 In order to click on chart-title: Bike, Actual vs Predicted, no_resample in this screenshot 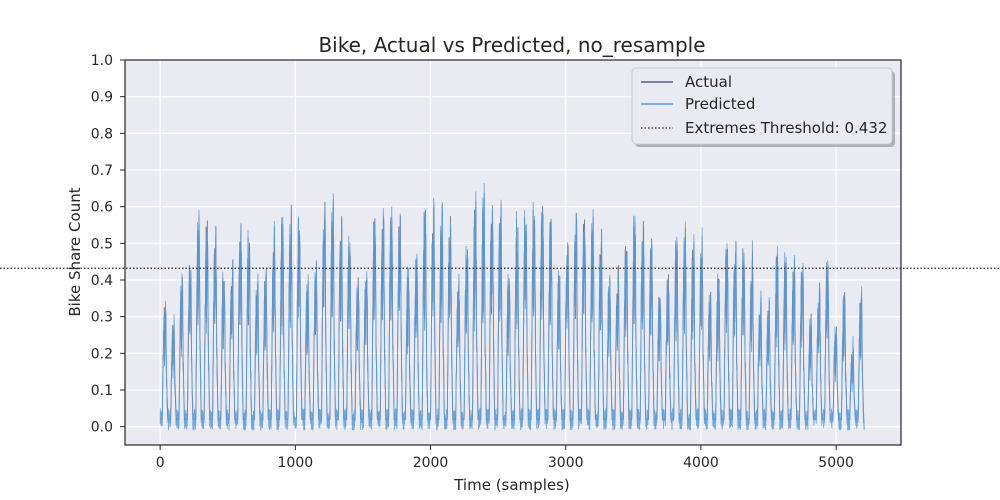, I will do `click(511, 45)`.